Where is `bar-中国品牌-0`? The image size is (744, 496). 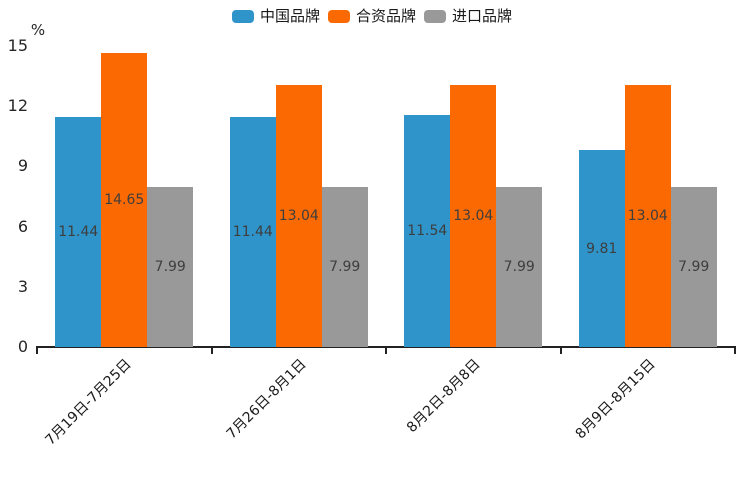 bar-中国品牌-0 is located at coordinates (78, 232).